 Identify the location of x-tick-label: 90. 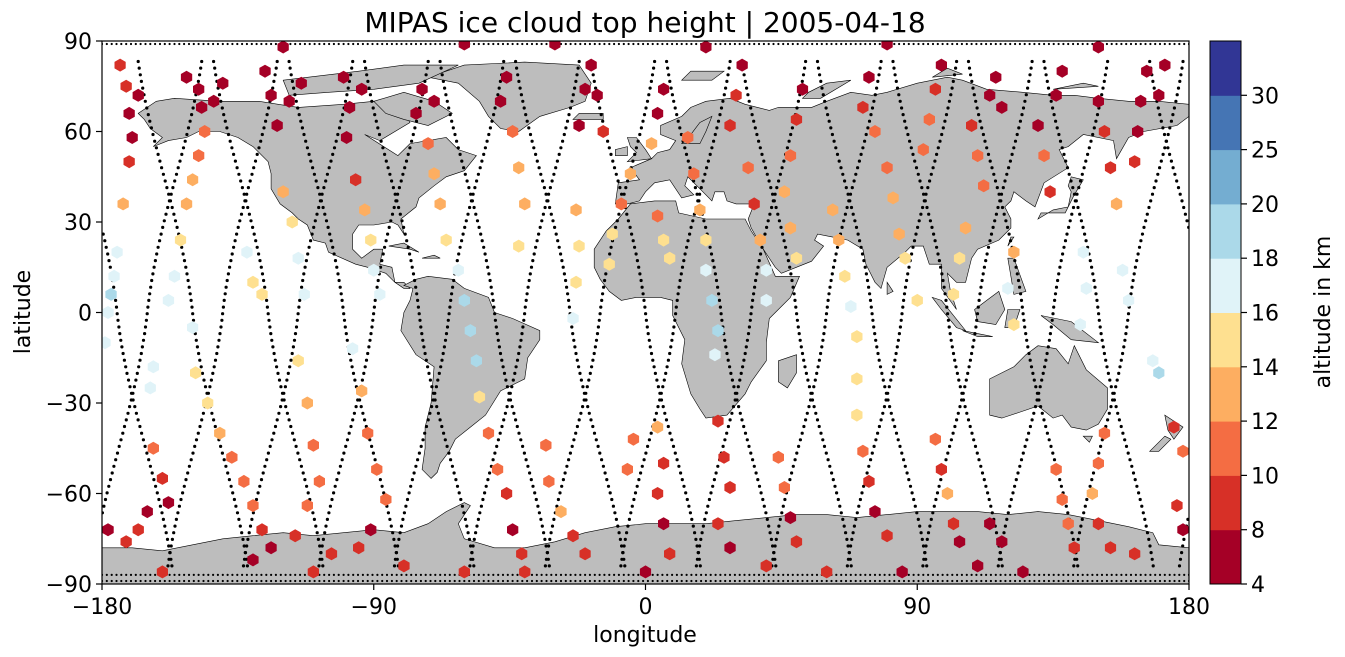
(917, 607).